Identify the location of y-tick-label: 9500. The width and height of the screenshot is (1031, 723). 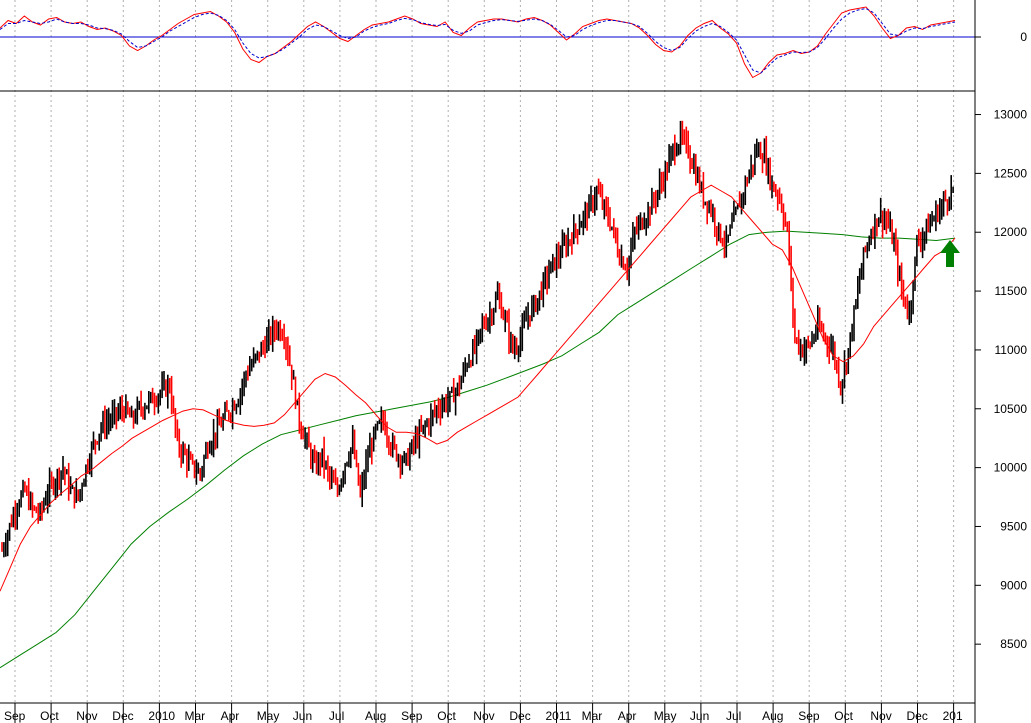
(1013, 526).